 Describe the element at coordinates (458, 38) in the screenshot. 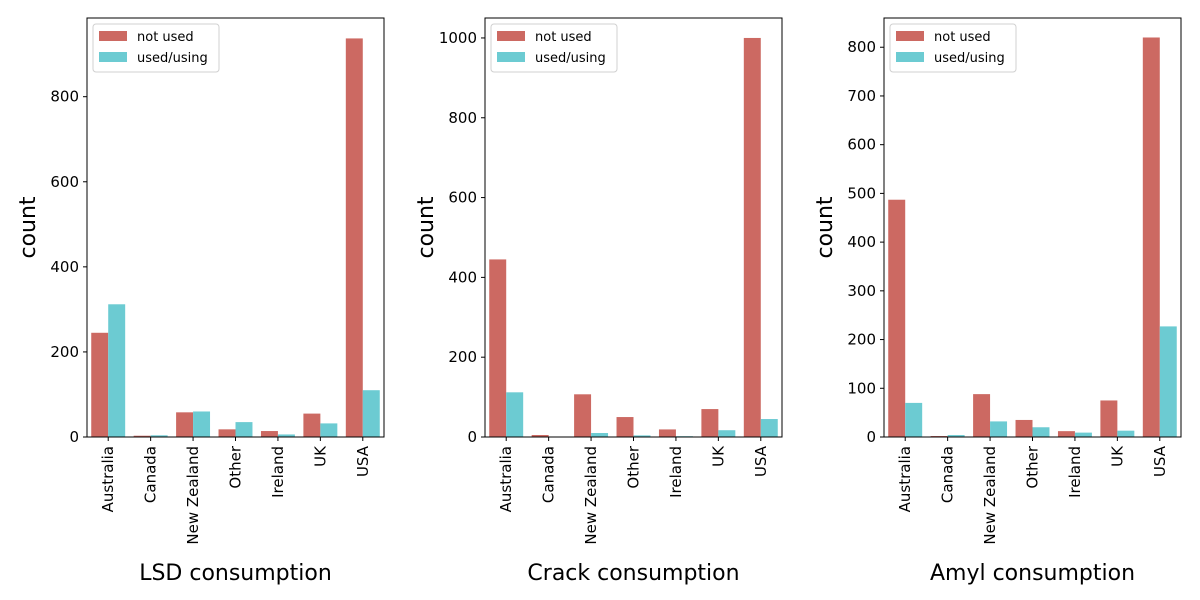

I see `y-tick-label: 1000` at that location.